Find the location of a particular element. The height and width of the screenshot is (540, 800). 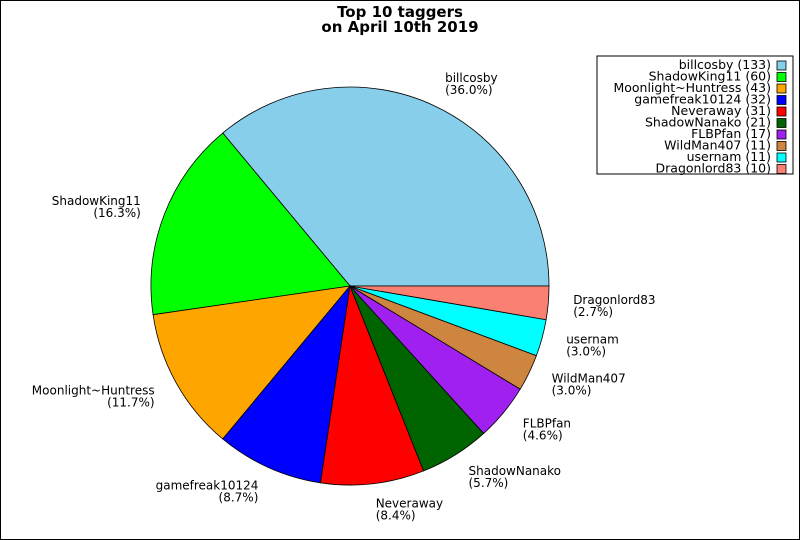

legend-label-shadowking11: ShadowKing11 (60) is located at coordinates (710, 76).